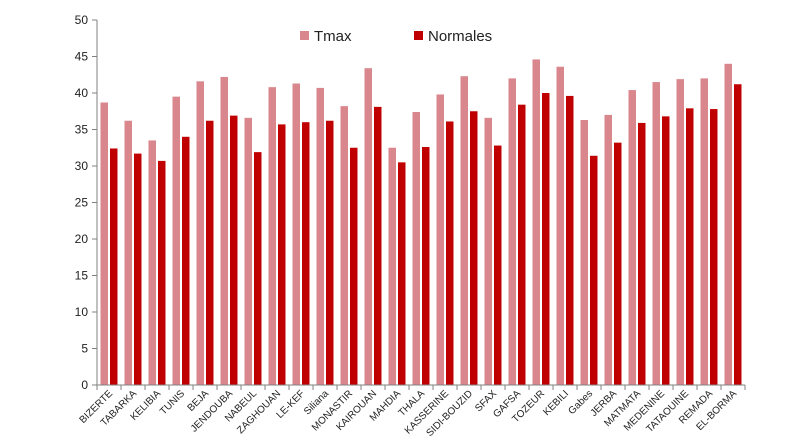  What do you see at coordinates (656, 234) in the screenshot?
I see `bar-tmax-medenine` at bounding box center [656, 234].